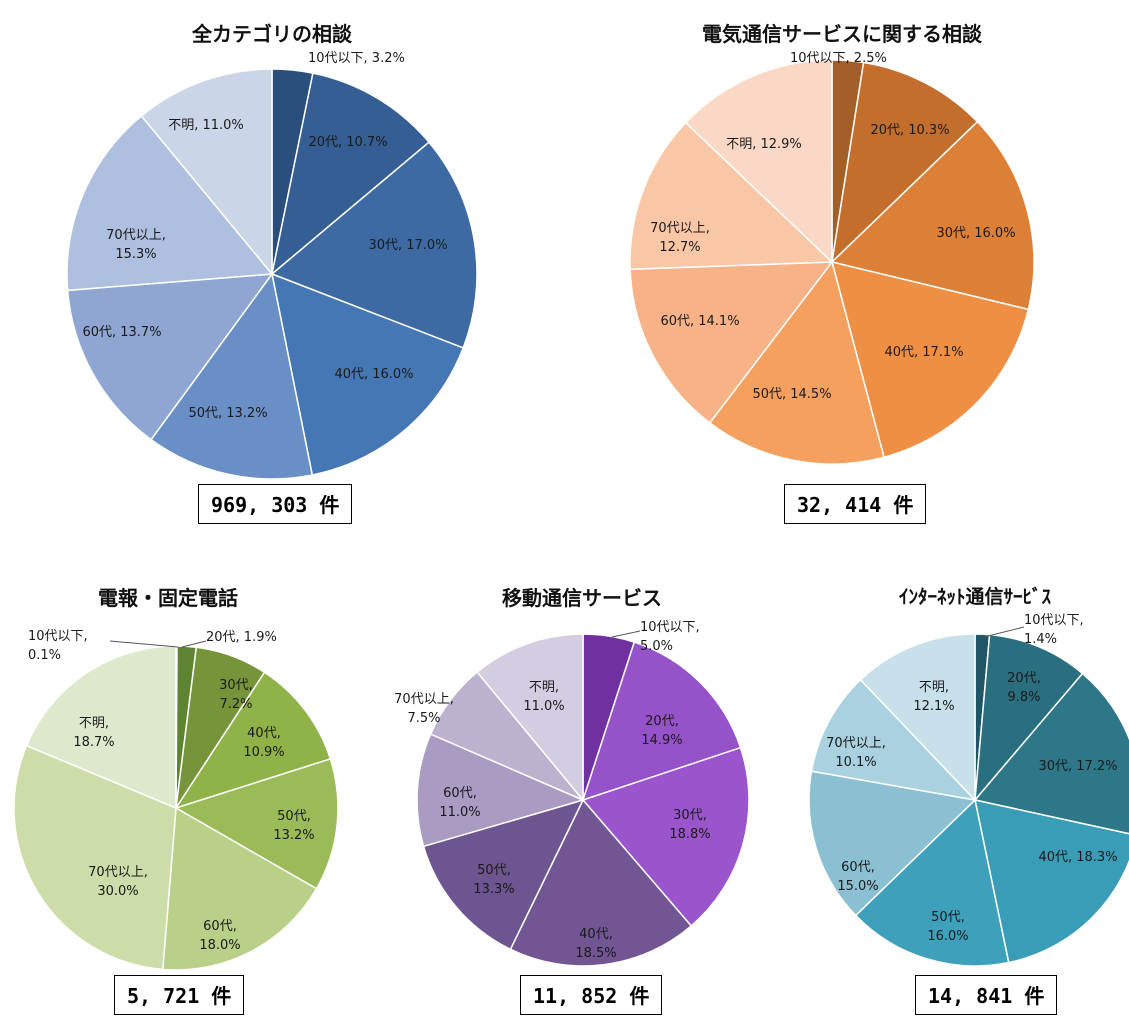  Describe the element at coordinates (855, 504) in the screenshot. I see `total-count-box: 32, 414 件` at that location.